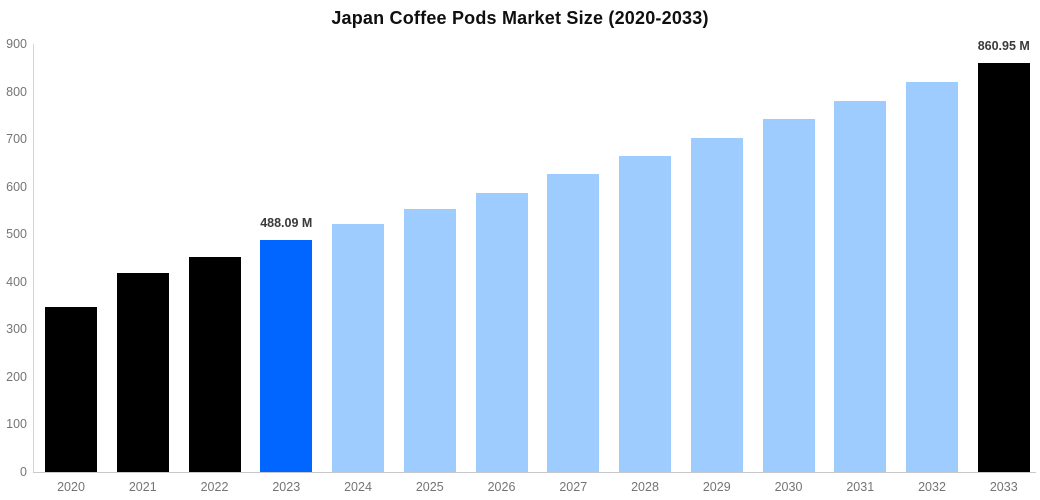  What do you see at coordinates (16, 329) in the screenshot?
I see `y-tick-label-300: 300` at bounding box center [16, 329].